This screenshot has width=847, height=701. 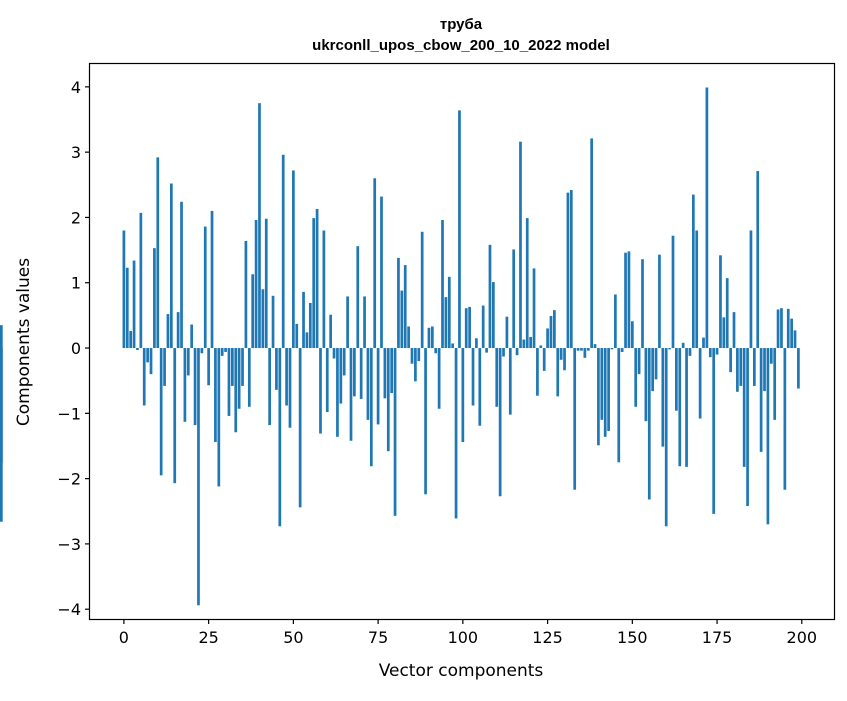 What do you see at coordinates (24, 342) in the screenshot?
I see `y-axis-label: Components values` at bounding box center [24, 342].